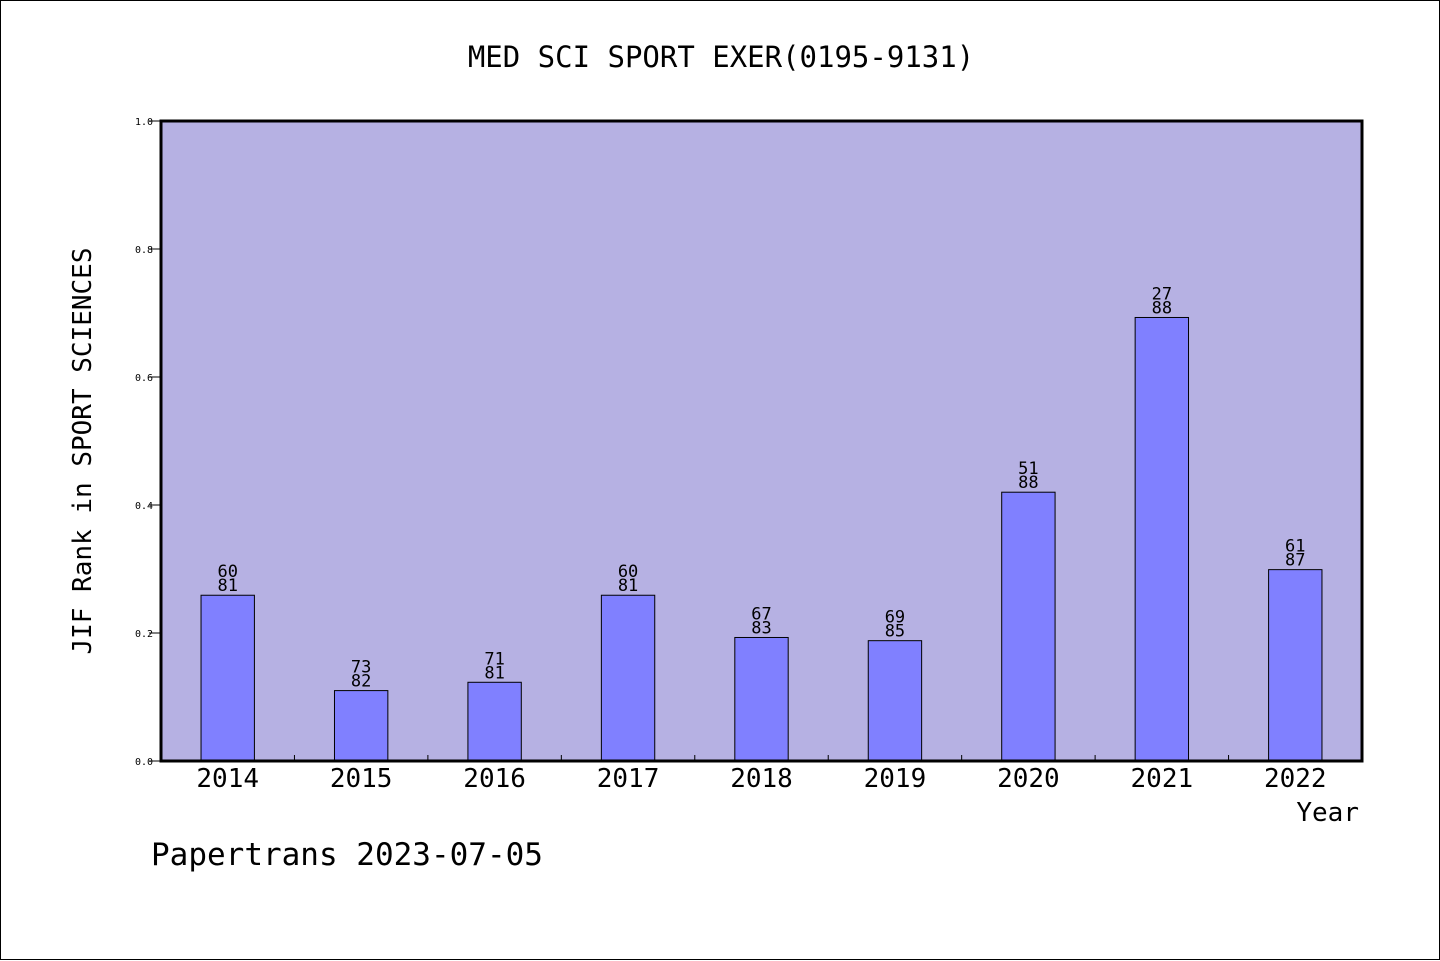 The width and height of the screenshot is (1440, 961). What do you see at coordinates (895, 632) in the screenshot?
I see `bar-label-total: 85` at bounding box center [895, 632].